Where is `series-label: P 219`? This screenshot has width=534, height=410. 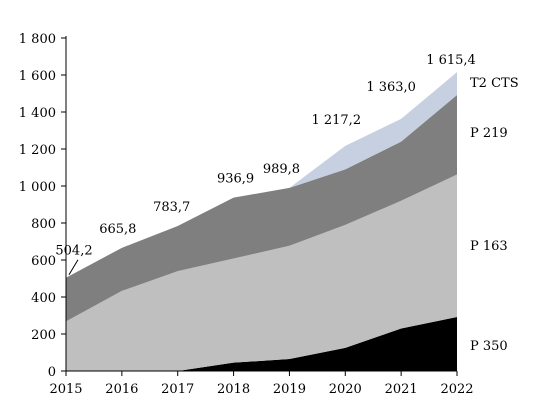
series-label: P 219 is located at coordinates (489, 133).